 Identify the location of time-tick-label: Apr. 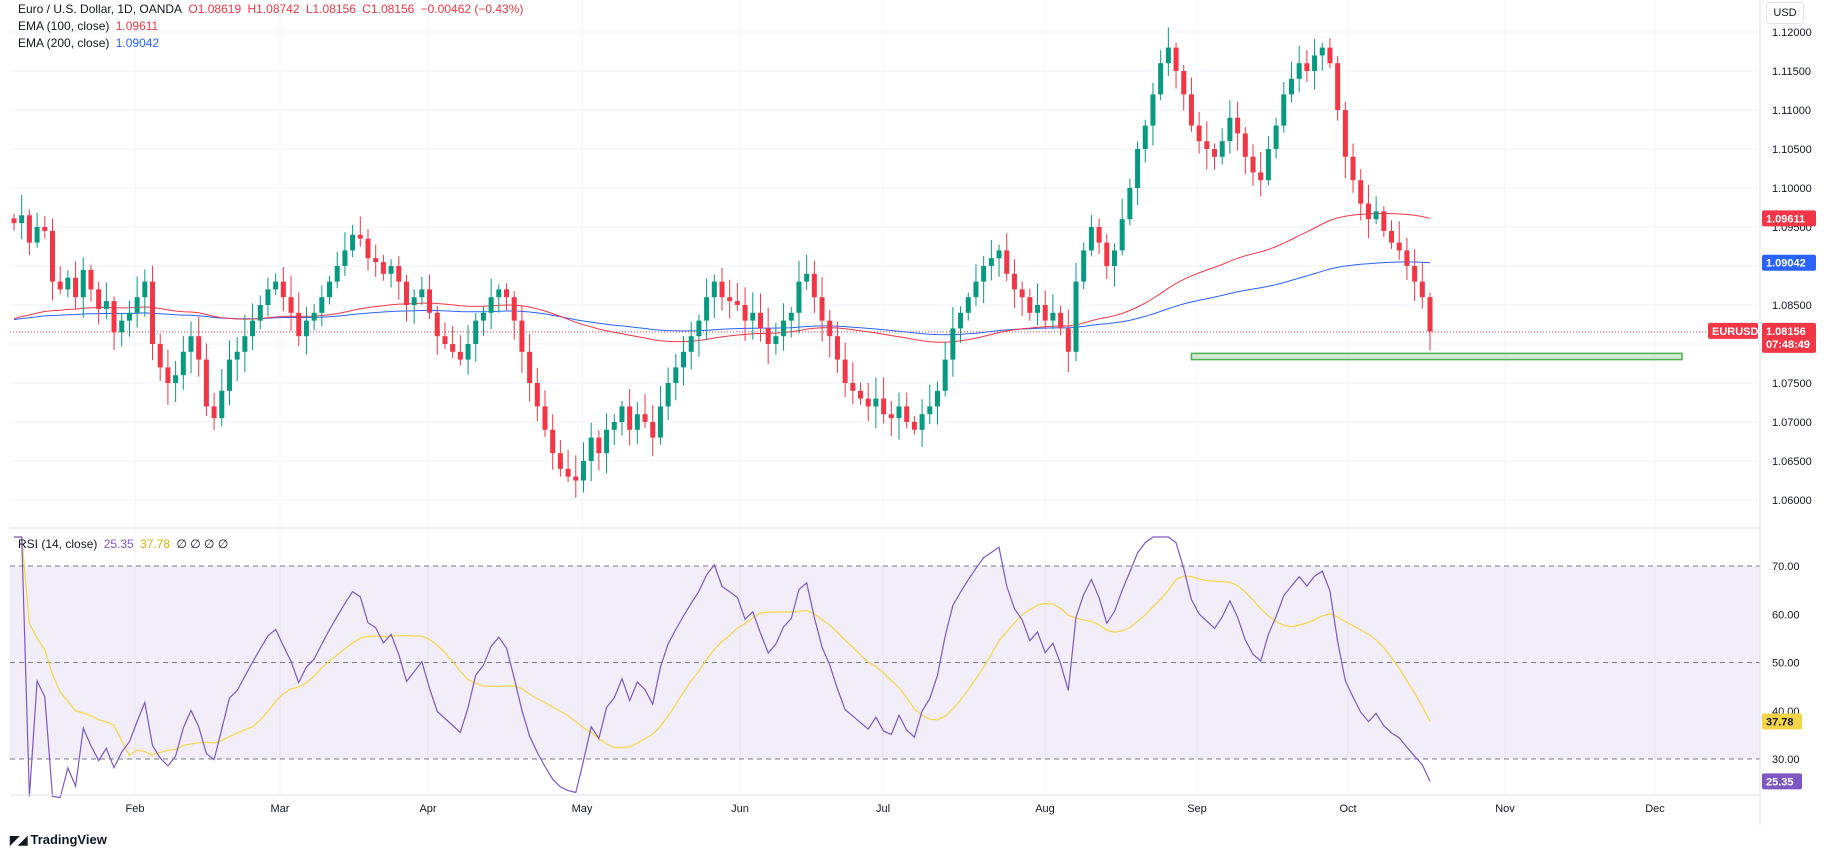
(427, 809).